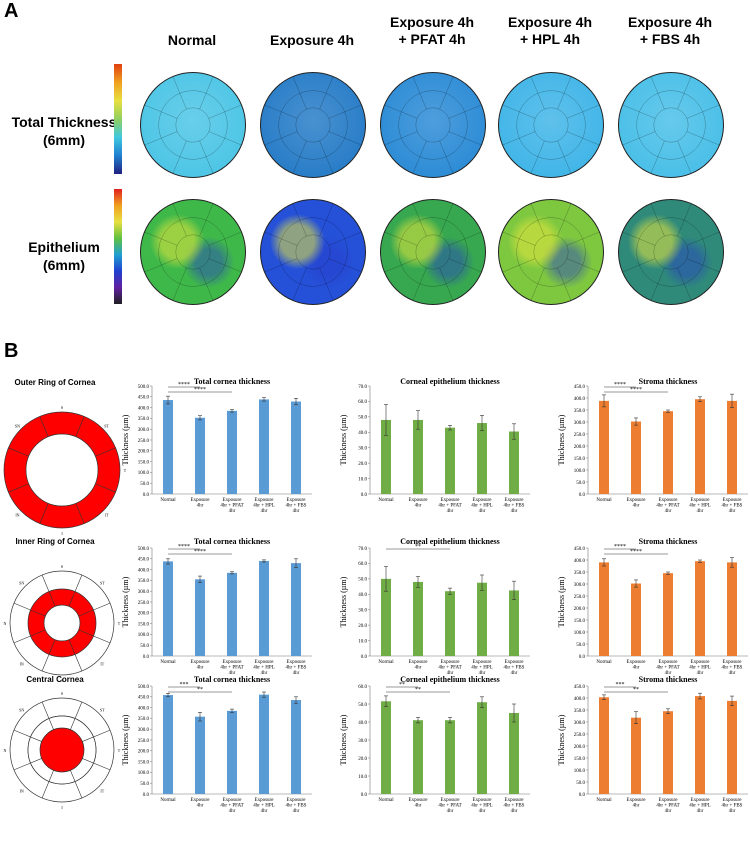 The height and width of the screenshot is (844, 750). I want to click on color-scale-bar, so click(118, 246).